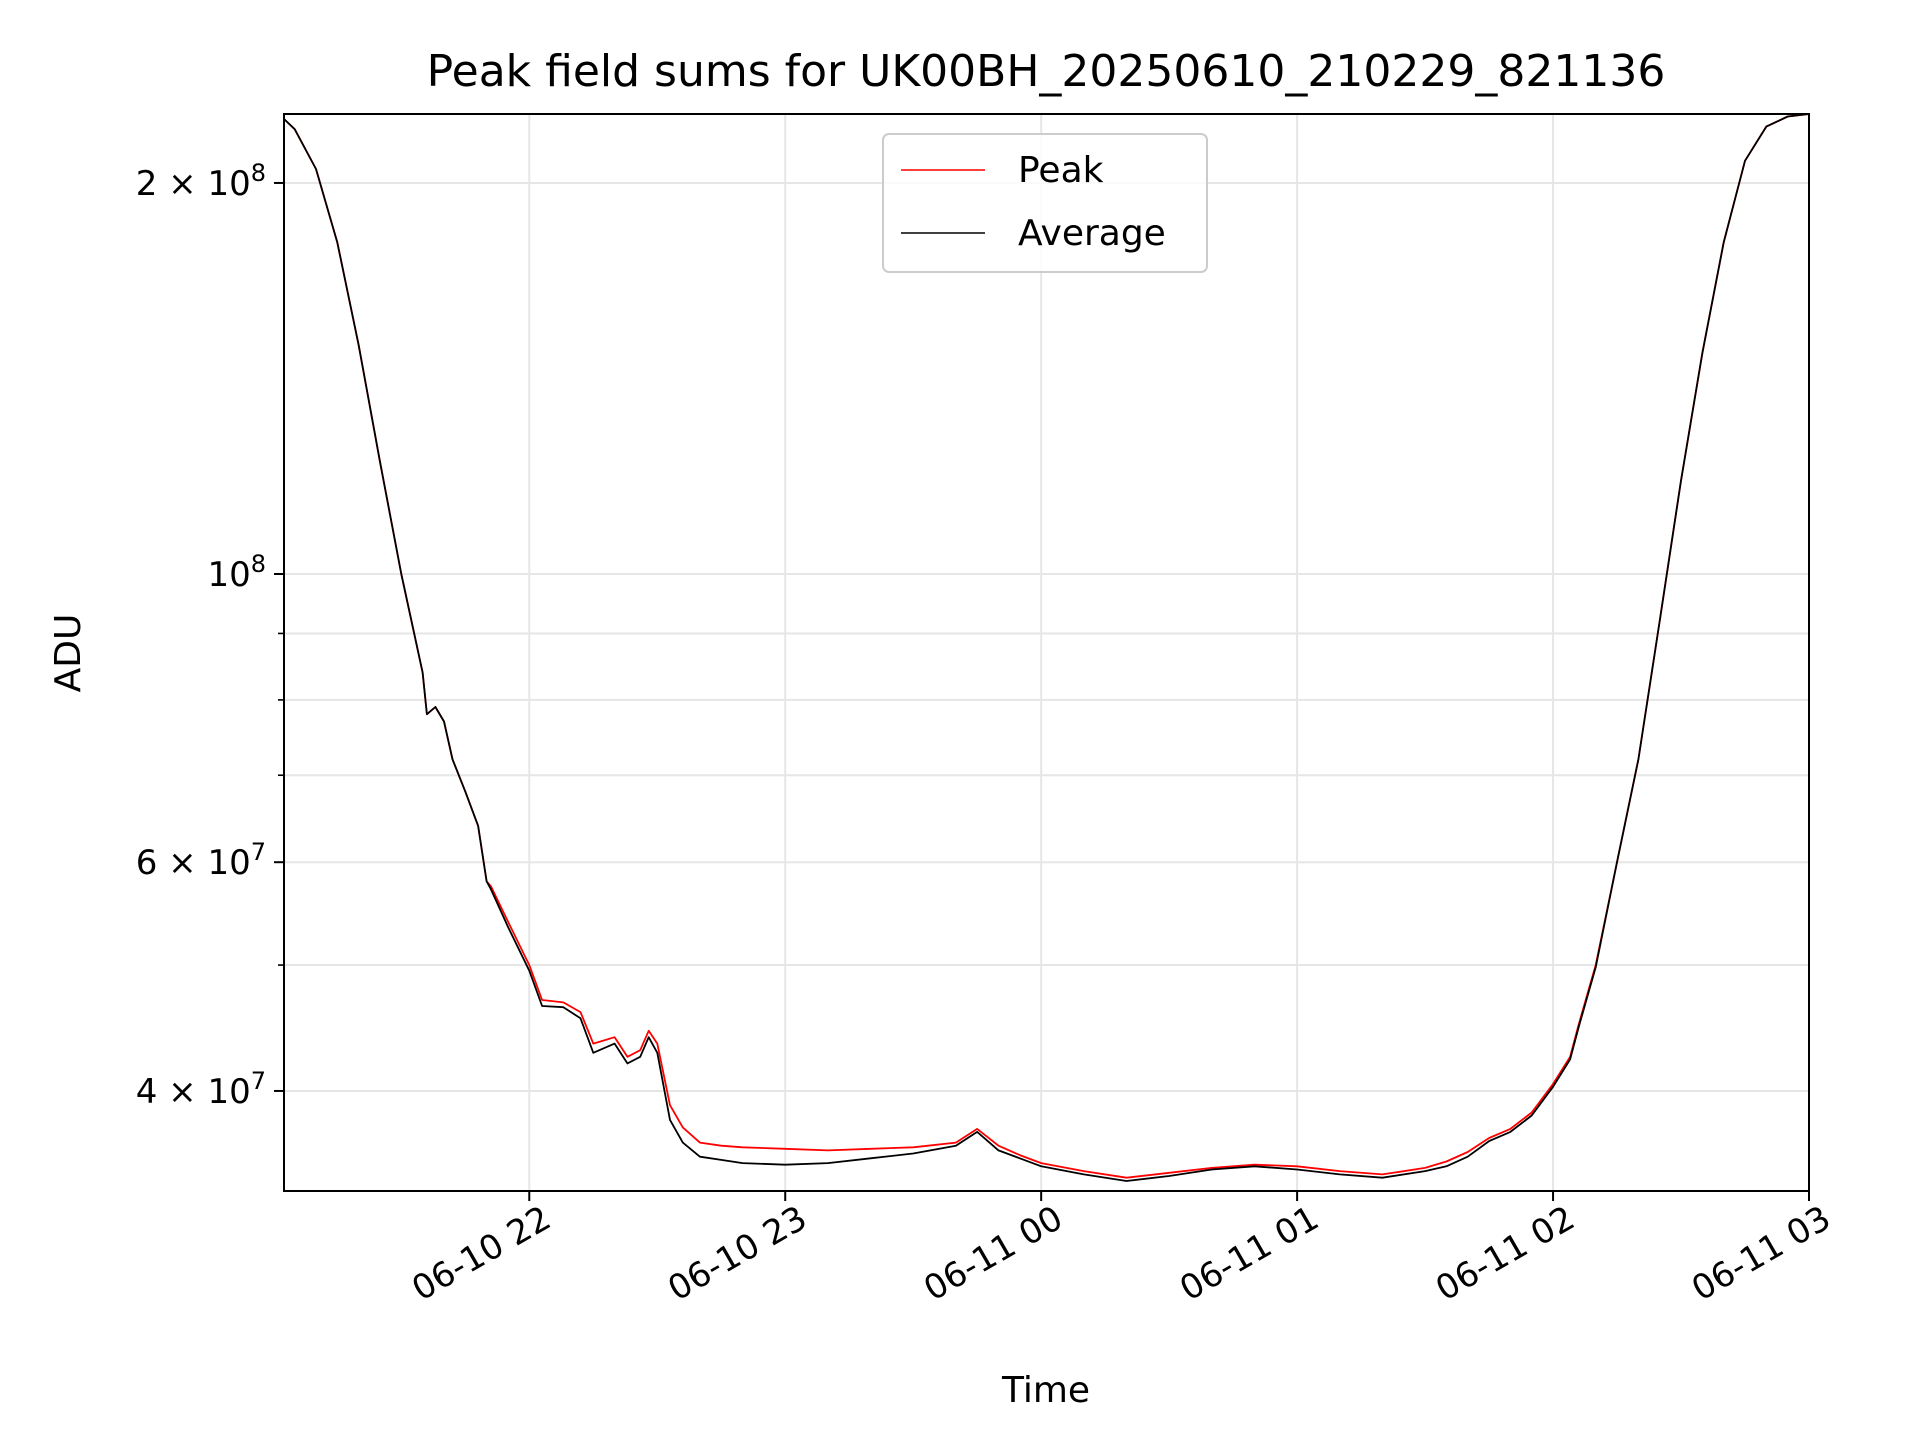  I want to click on legend: Peak Average, so click(1045, 203).